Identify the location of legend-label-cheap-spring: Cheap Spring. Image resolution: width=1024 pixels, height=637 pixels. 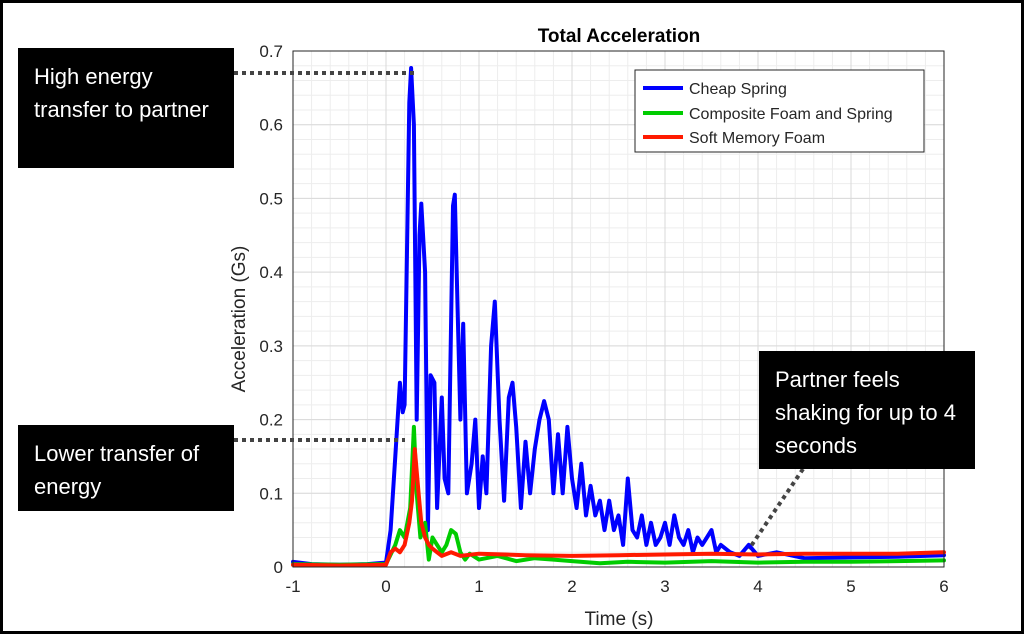
(738, 89).